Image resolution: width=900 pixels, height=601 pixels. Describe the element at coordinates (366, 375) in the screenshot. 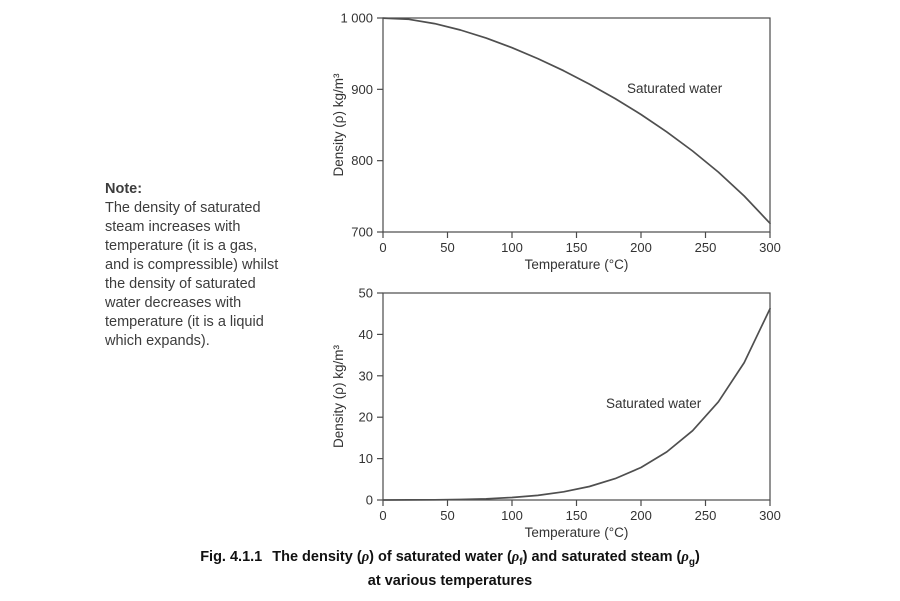

I see `svg-text: 30` at that location.